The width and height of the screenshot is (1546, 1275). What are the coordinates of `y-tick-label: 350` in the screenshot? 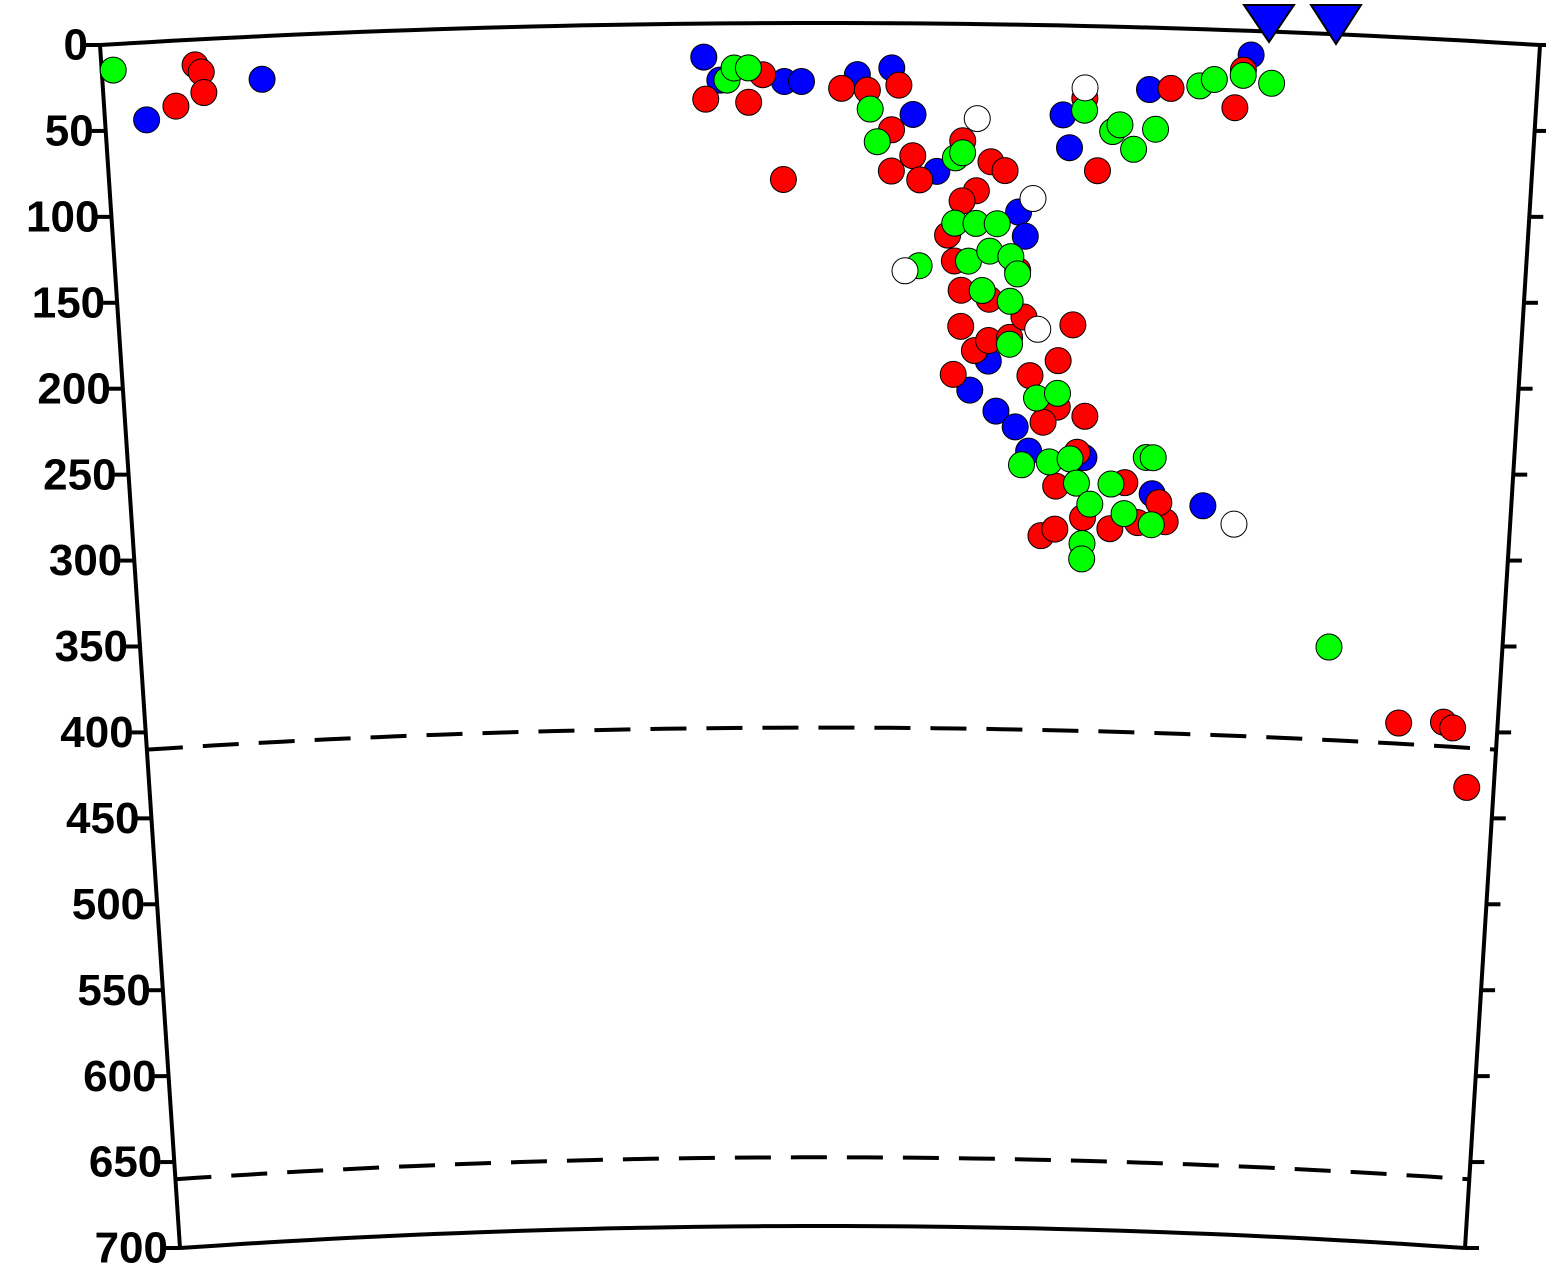 It's located at (91, 646).